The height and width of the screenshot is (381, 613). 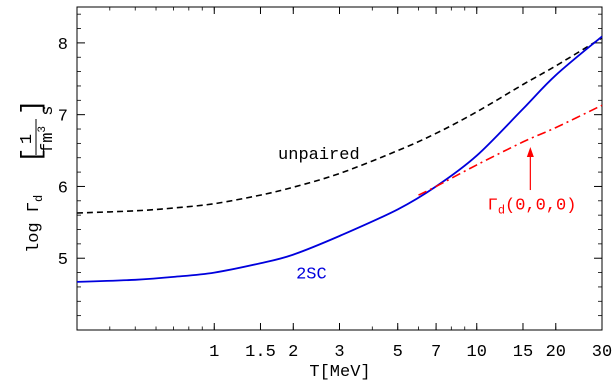 What do you see at coordinates (398, 352) in the screenshot?
I see `x-tick-label: 5` at bounding box center [398, 352].